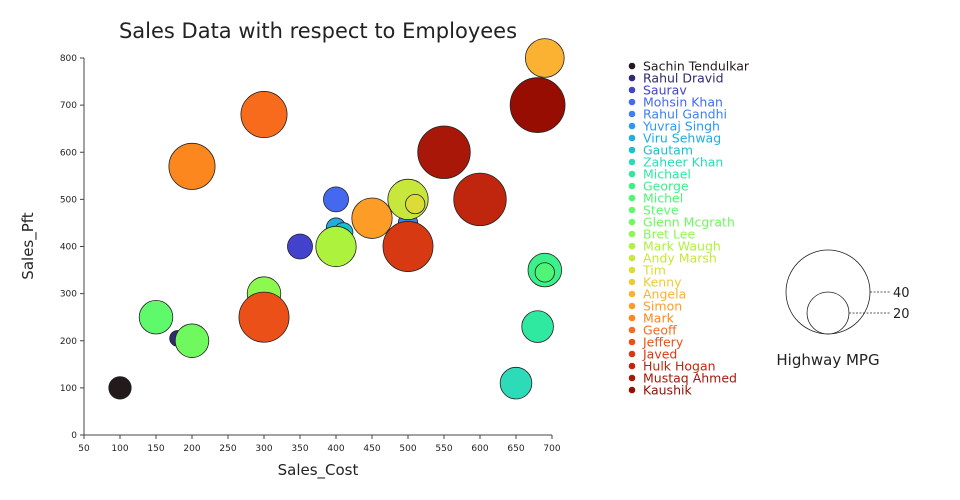 Image resolution: width=960 pixels, height=500 pixels. What do you see at coordinates (667, 390) in the screenshot?
I see `legend-entry: Kaushik` at bounding box center [667, 390].